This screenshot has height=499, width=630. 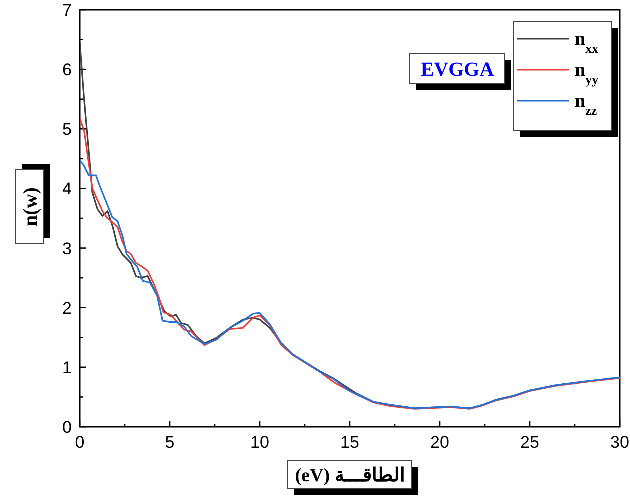 I want to click on y-tick-label: 6, so click(x=67, y=70).